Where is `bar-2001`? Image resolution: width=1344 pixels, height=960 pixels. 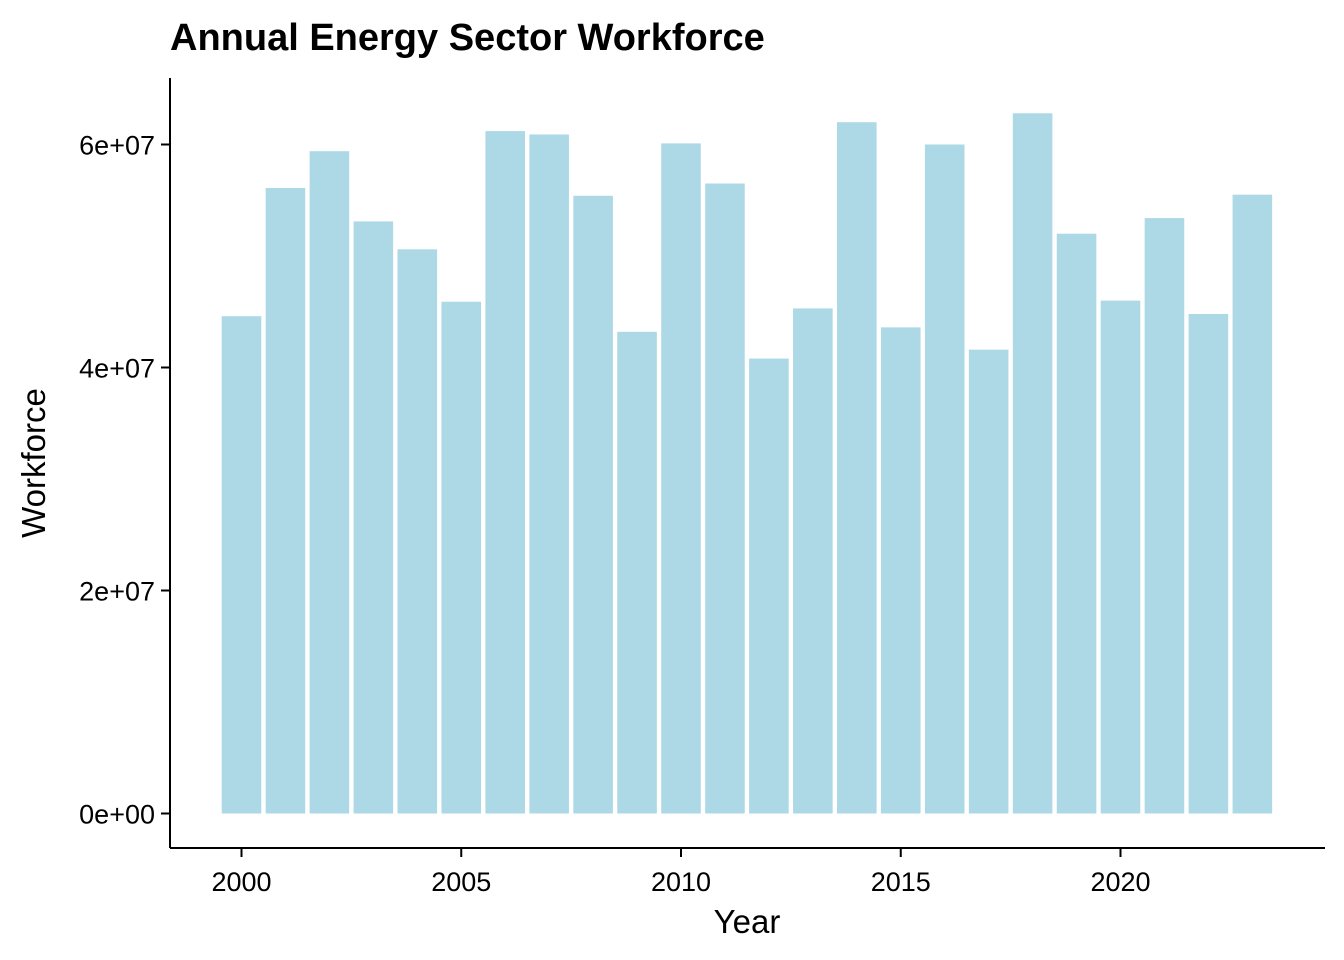 bar-2001 is located at coordinates (285, 500).